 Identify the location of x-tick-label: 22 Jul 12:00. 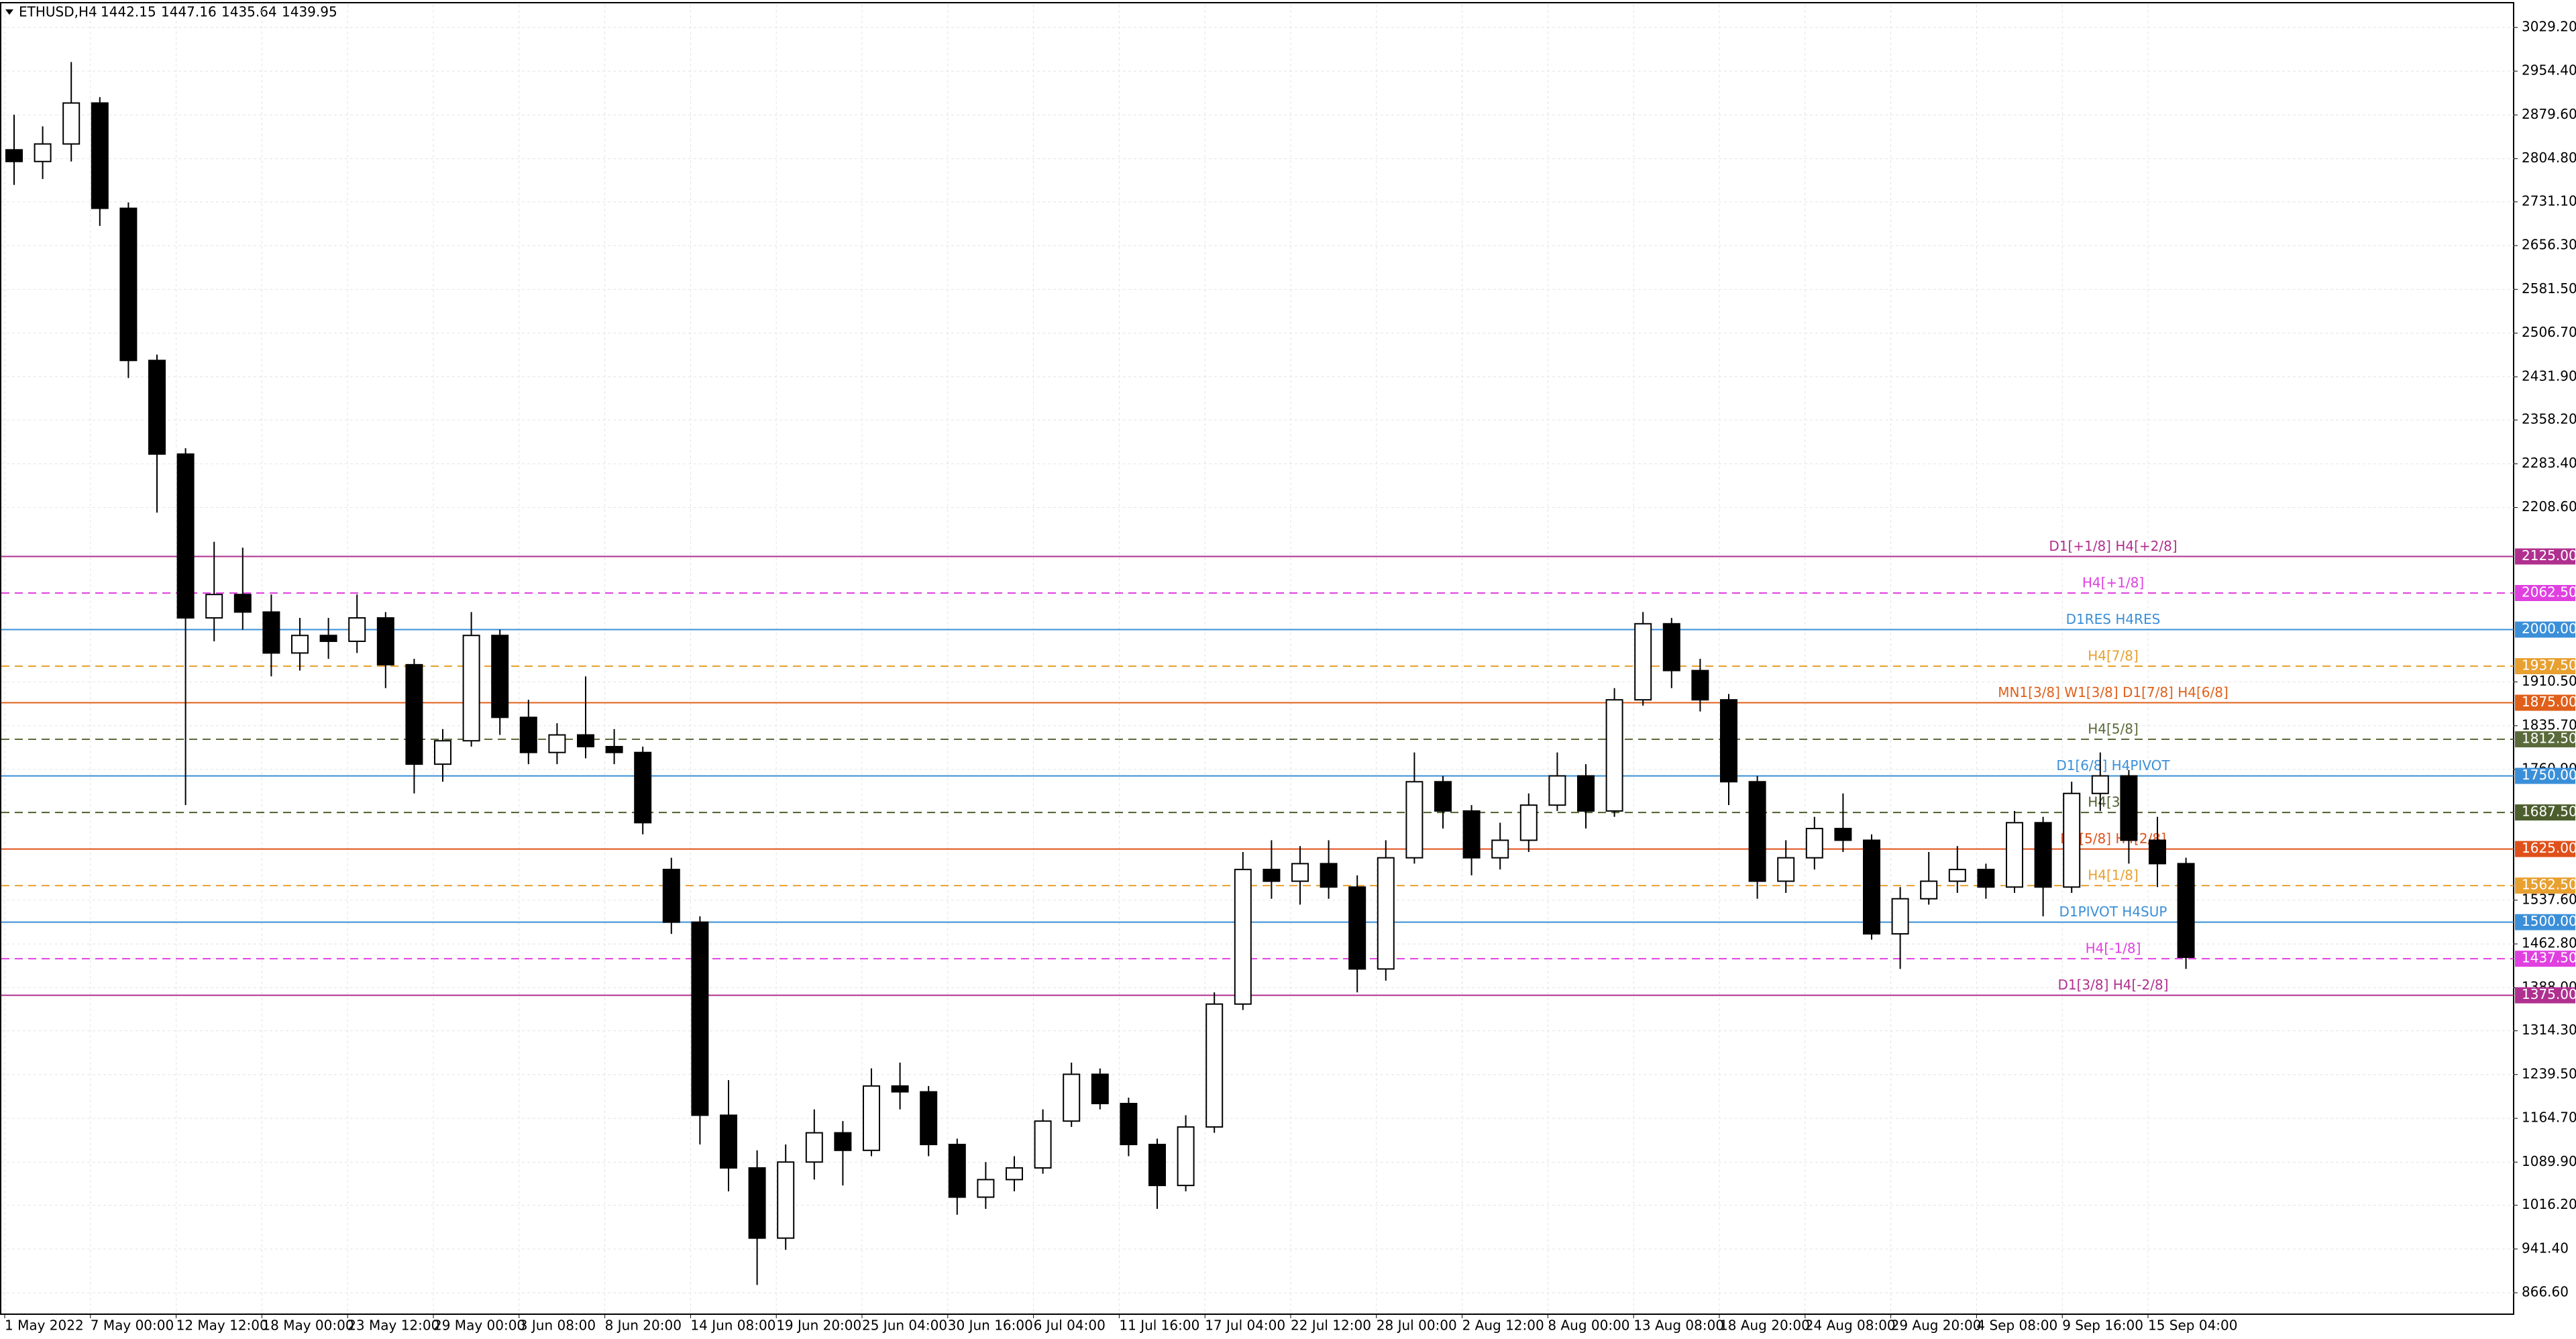
(1331, 1326).